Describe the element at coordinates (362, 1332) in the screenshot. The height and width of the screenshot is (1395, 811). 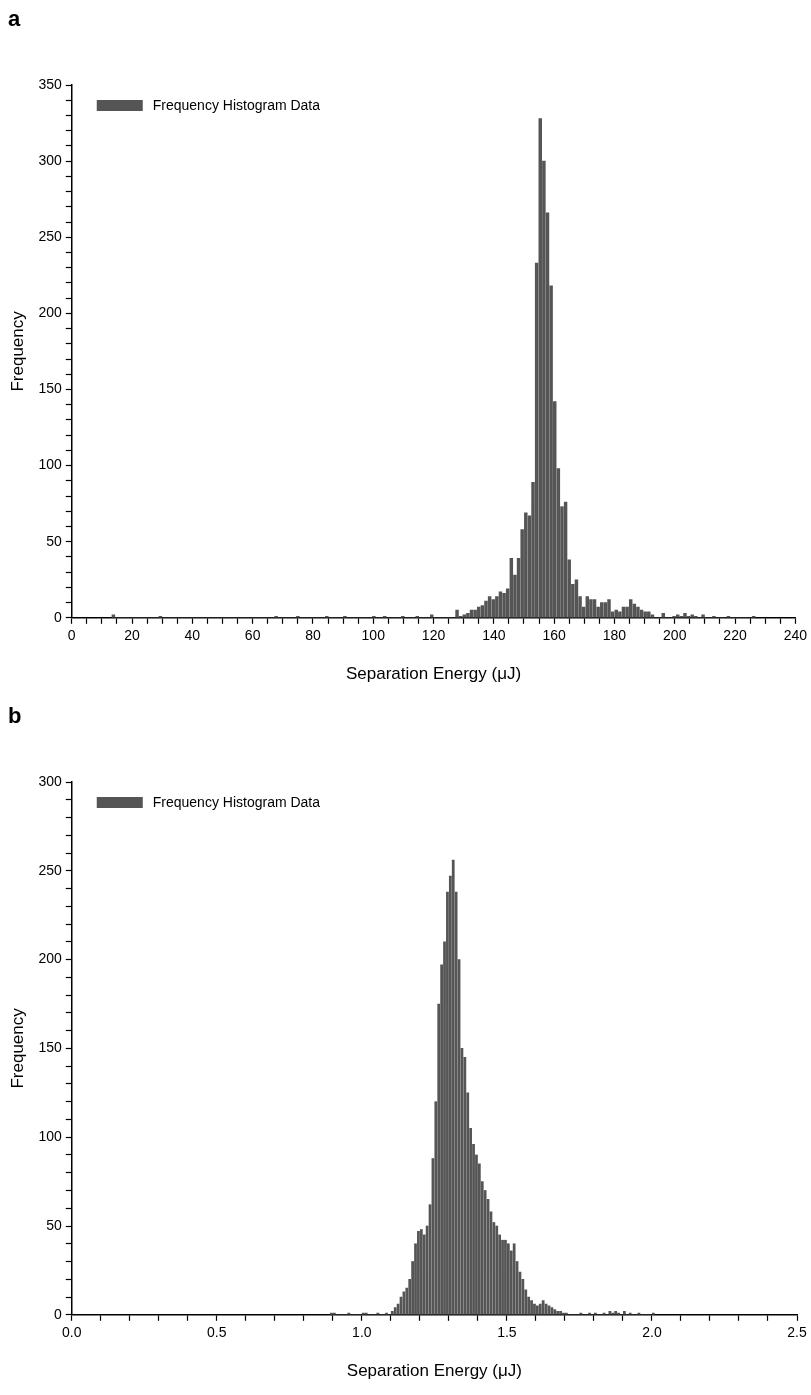
I see `x-tick-label: 1.0` at that location.